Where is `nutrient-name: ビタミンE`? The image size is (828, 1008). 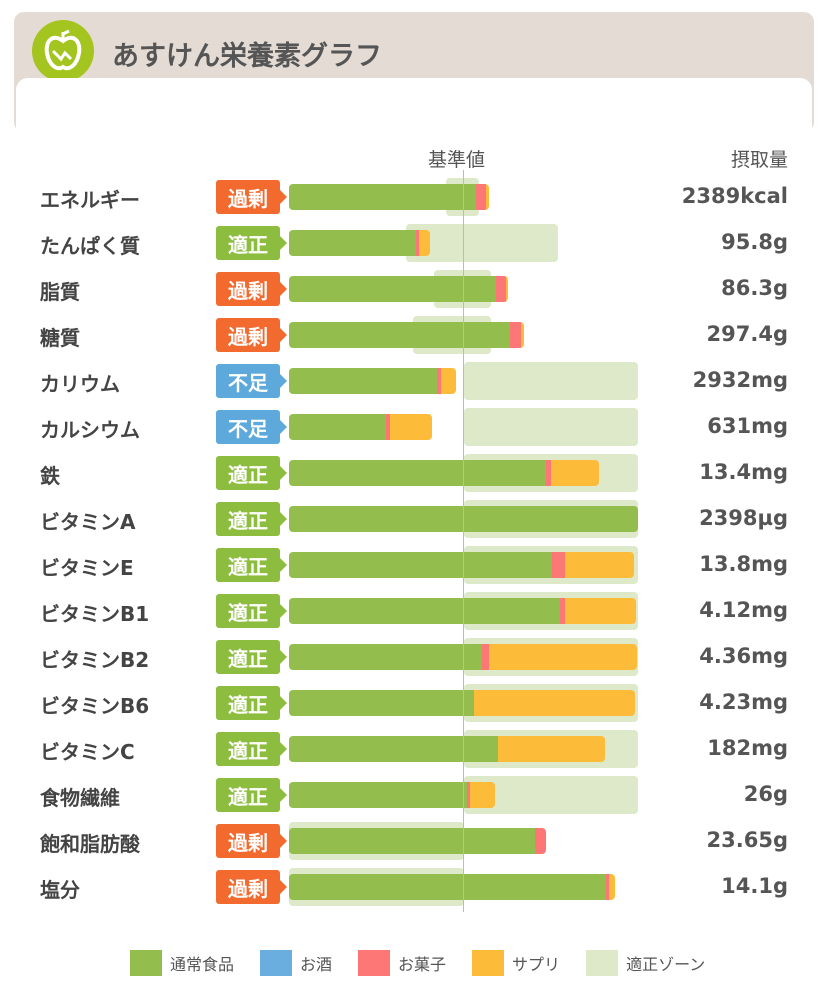
nutrient-name: ビタミンE is located at coordinates (87, 568).